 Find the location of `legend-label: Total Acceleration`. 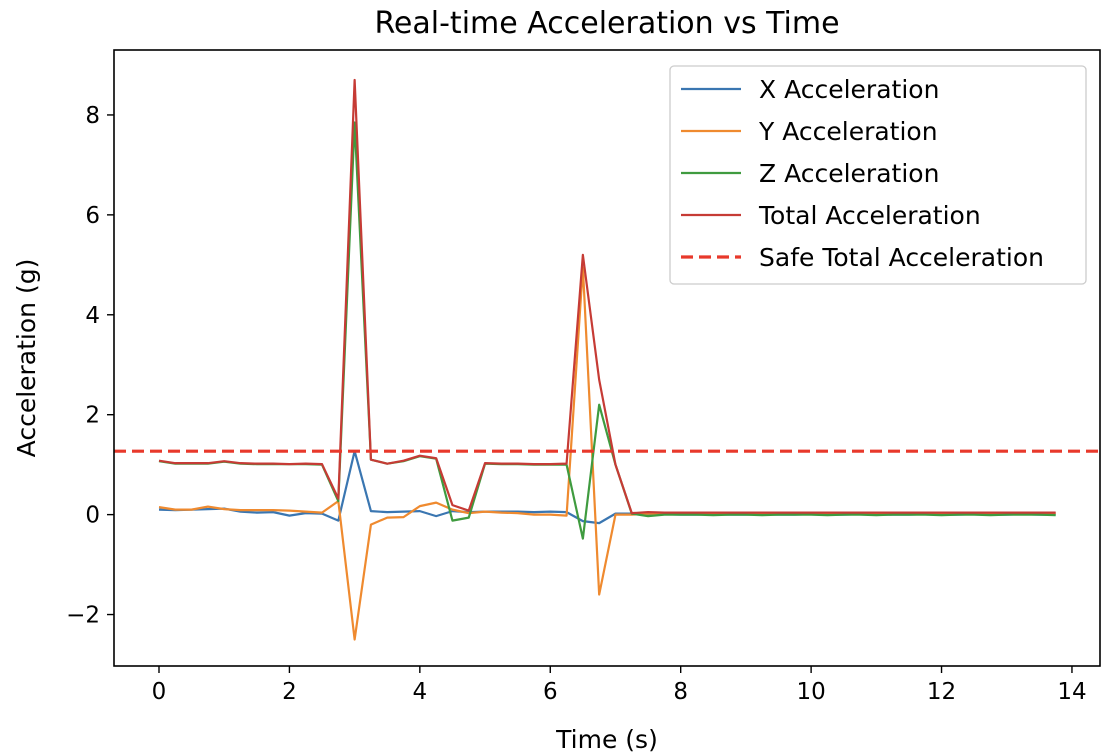

legend-label: Total Acceleration is located at coordinates (869, 215).